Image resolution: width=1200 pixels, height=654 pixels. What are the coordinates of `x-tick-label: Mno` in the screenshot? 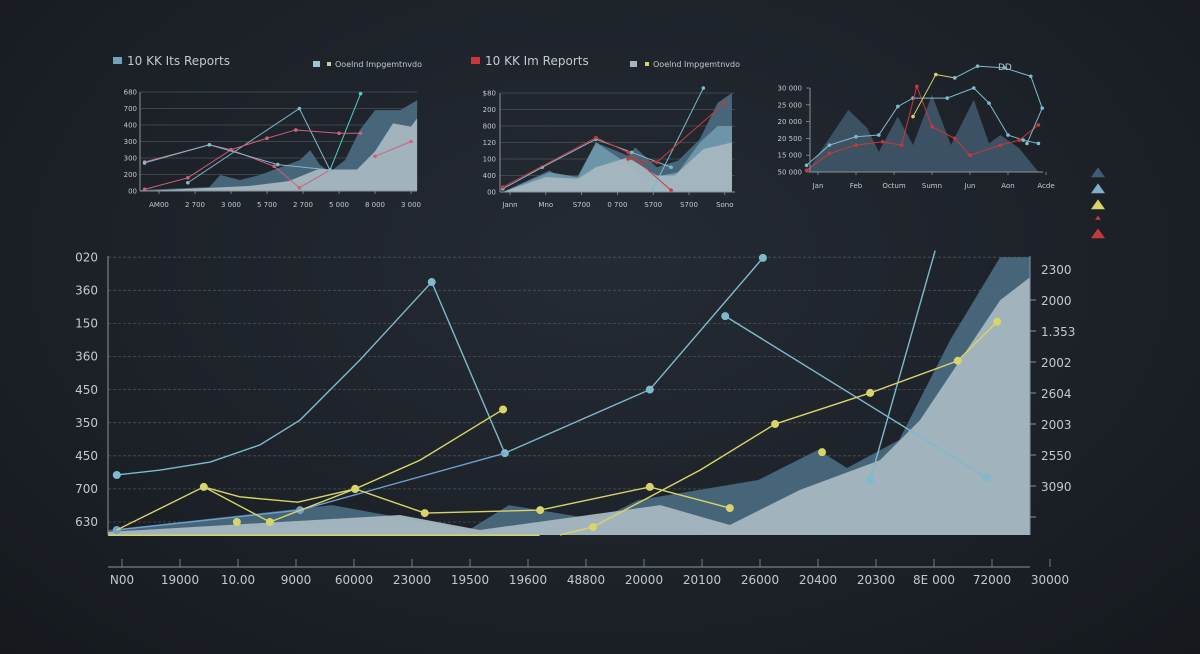 It's located at (545, 205).